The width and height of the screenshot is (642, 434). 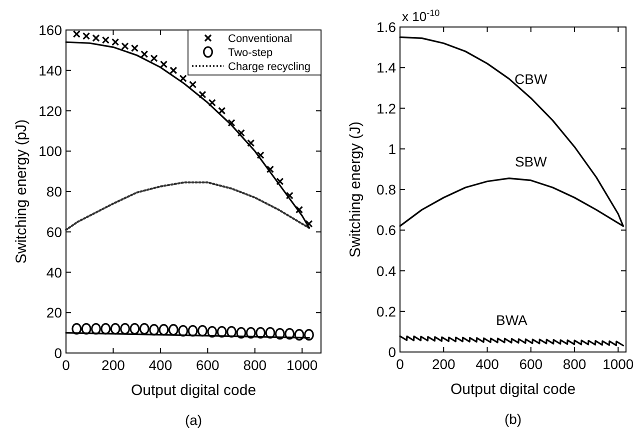 I want to click on y-tick-label: 0.6, so click(x=386, y=230).